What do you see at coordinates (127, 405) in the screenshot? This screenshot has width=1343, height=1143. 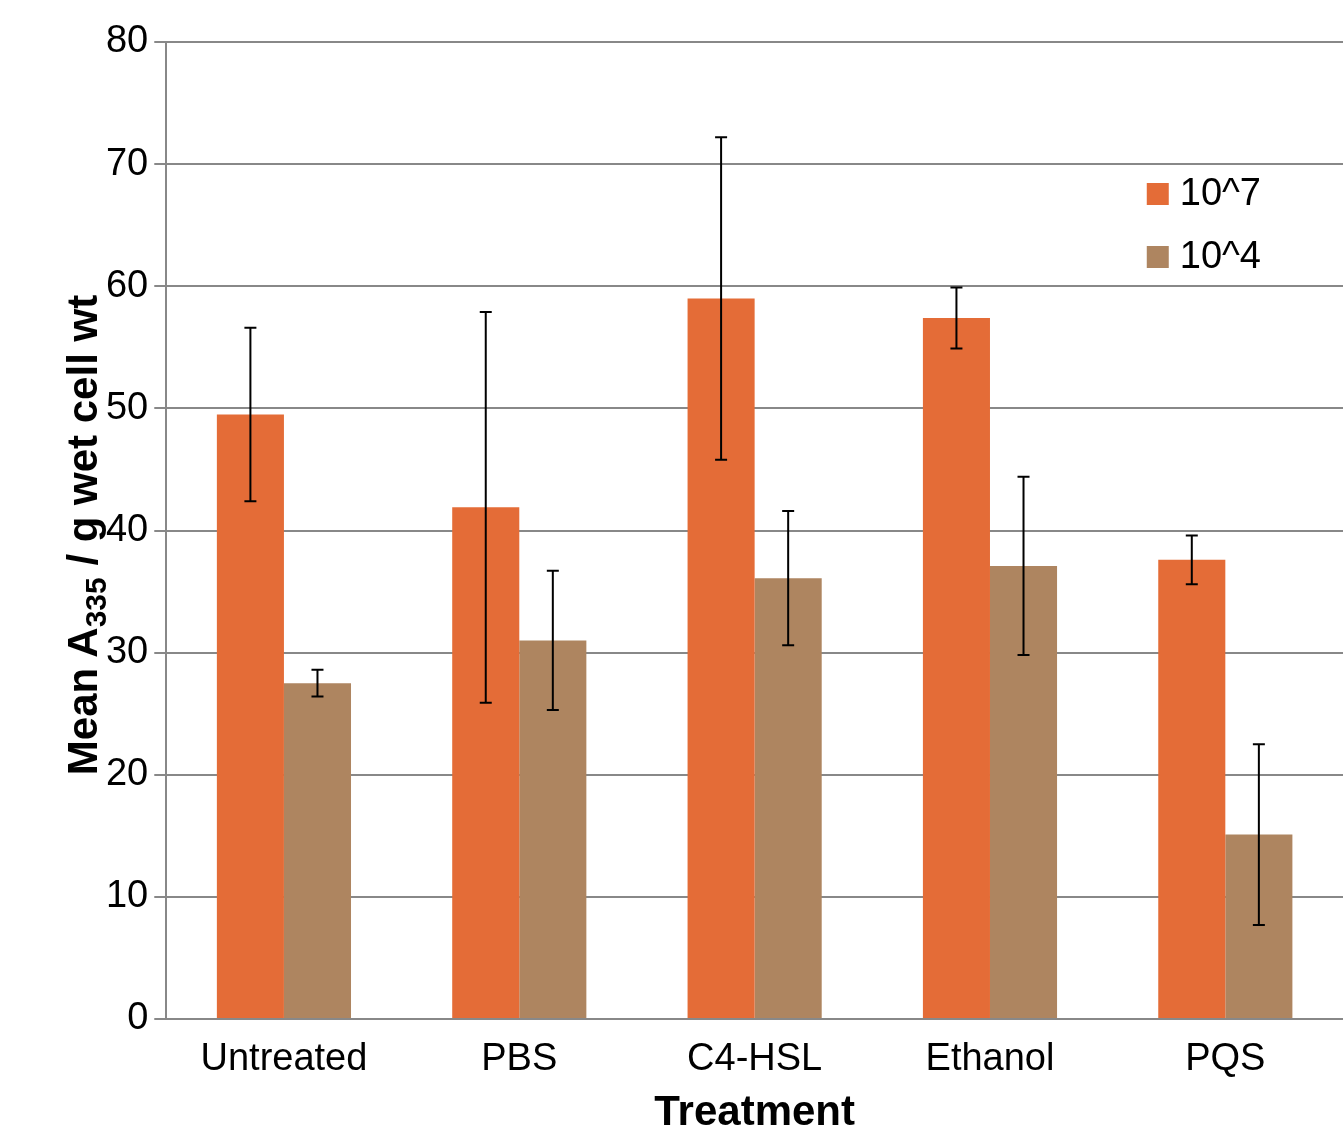 I see `y-tick-label: 50` at bounding box center [127, 405].